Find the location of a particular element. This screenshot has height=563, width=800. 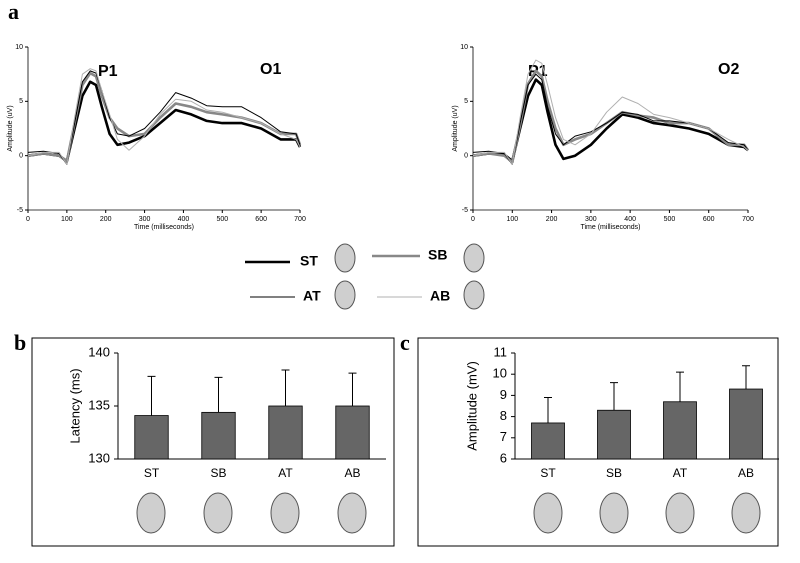

annotation: P1 is located at coordinates (108, 71).